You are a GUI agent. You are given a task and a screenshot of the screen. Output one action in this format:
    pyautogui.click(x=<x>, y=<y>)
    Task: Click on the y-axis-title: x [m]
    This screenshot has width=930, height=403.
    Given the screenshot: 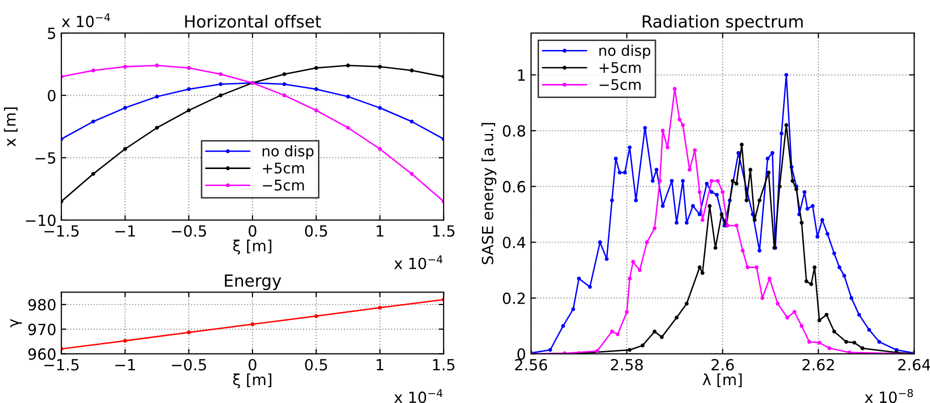 What is the action you would take?
    pyautogui.click(x=11, y=127)
    